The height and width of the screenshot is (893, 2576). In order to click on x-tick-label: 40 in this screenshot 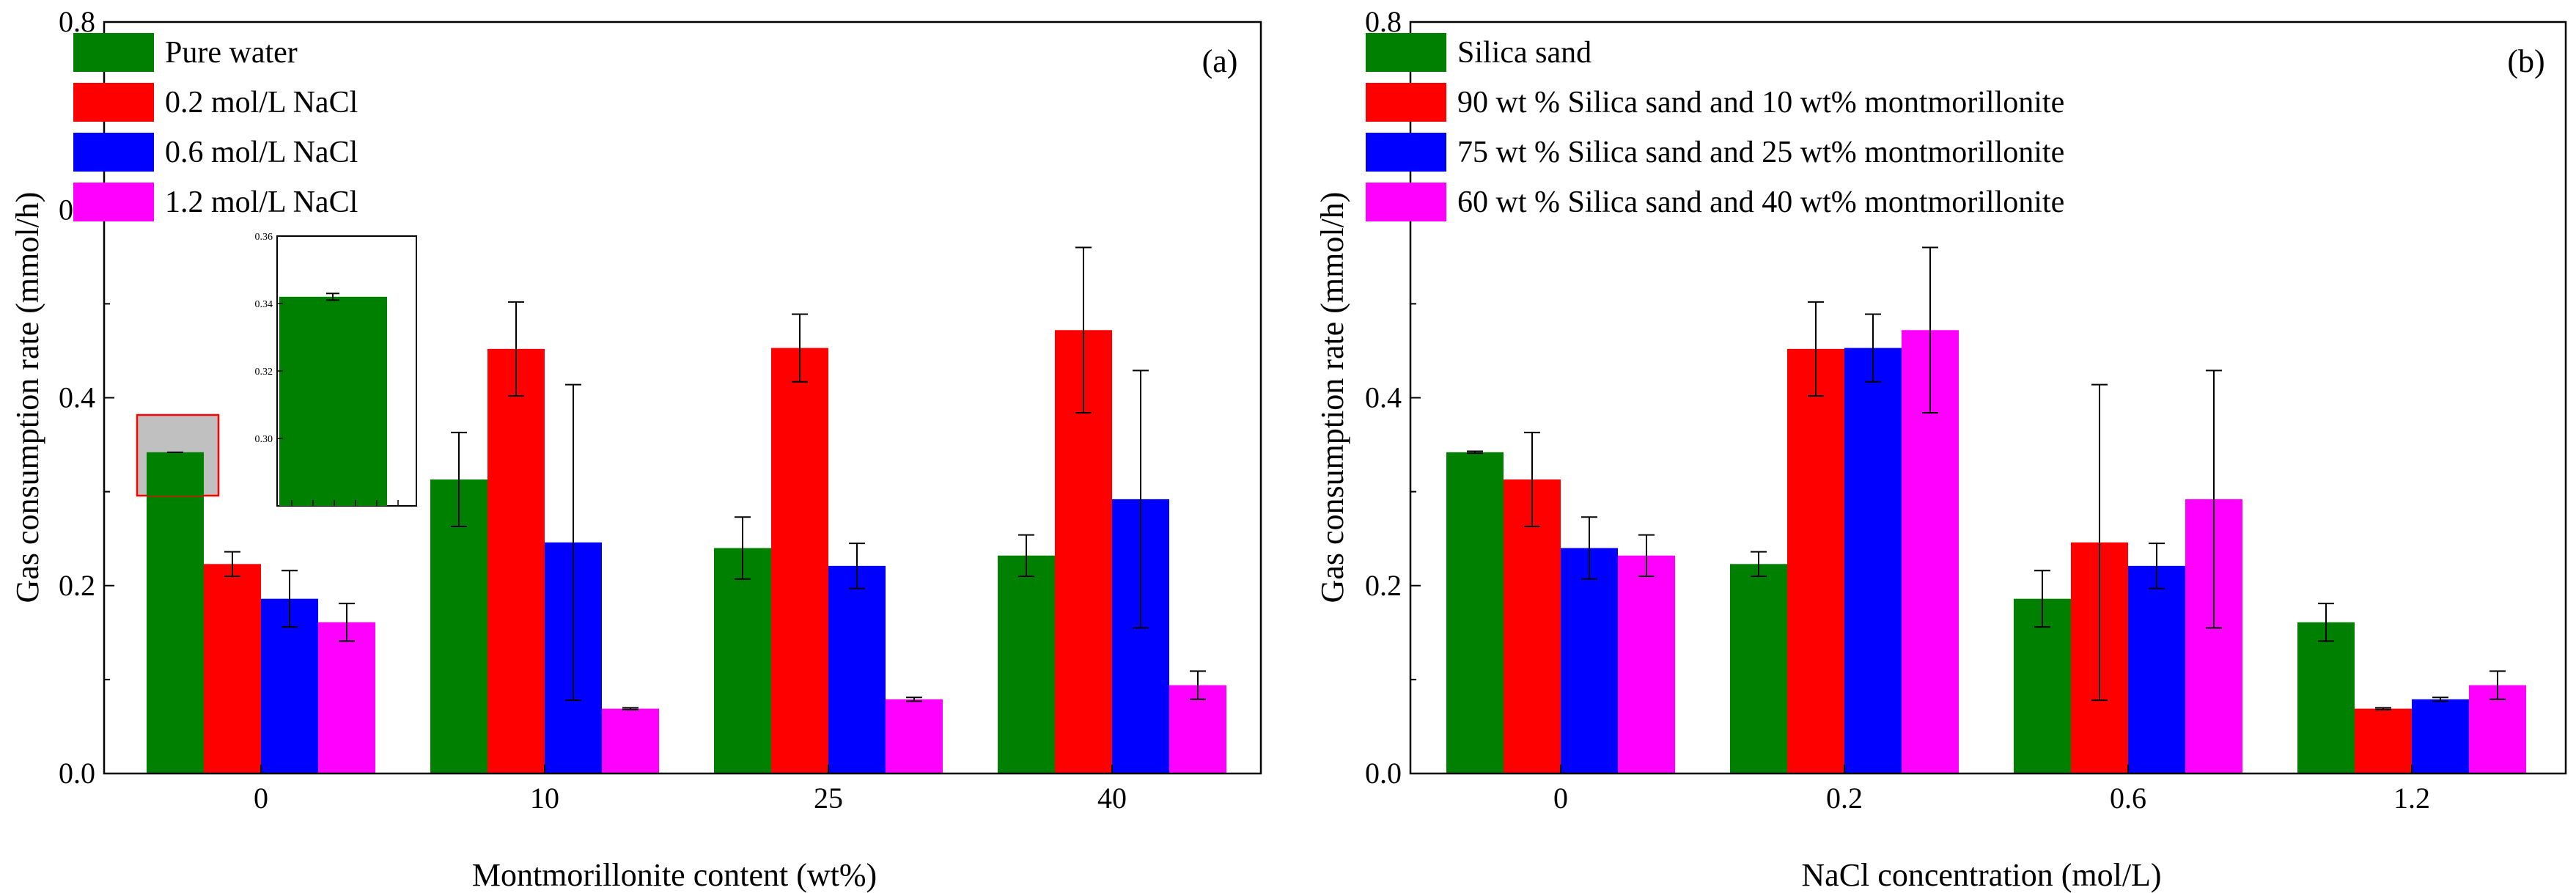, I will do `click(1112, 799)`.